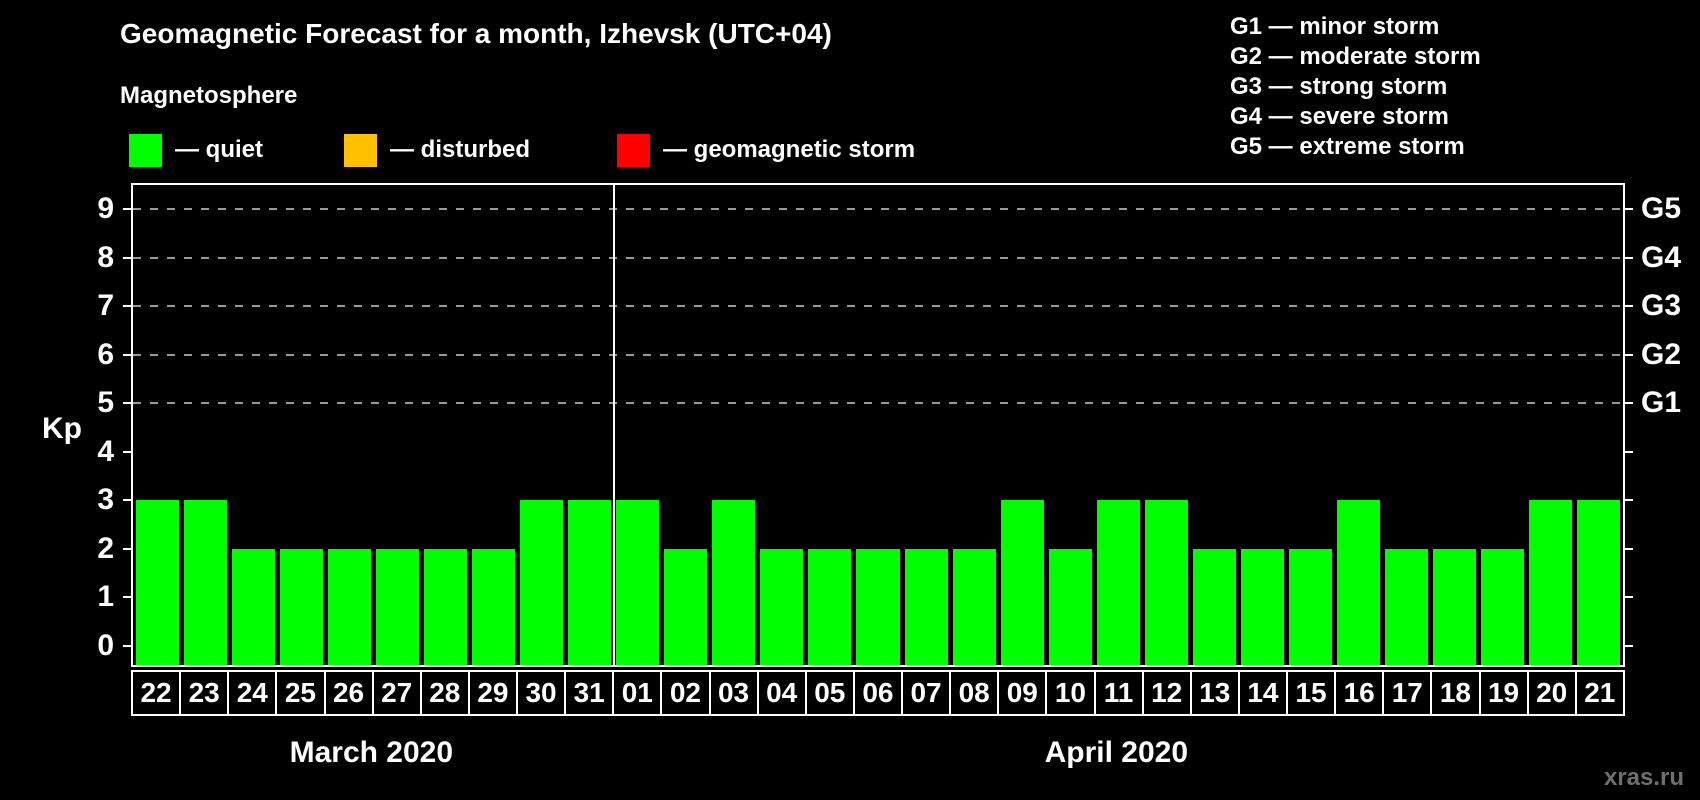 This screenshot has width=1700, height=800. I want to click on right-label-G2: G2, so click(1661, 354).